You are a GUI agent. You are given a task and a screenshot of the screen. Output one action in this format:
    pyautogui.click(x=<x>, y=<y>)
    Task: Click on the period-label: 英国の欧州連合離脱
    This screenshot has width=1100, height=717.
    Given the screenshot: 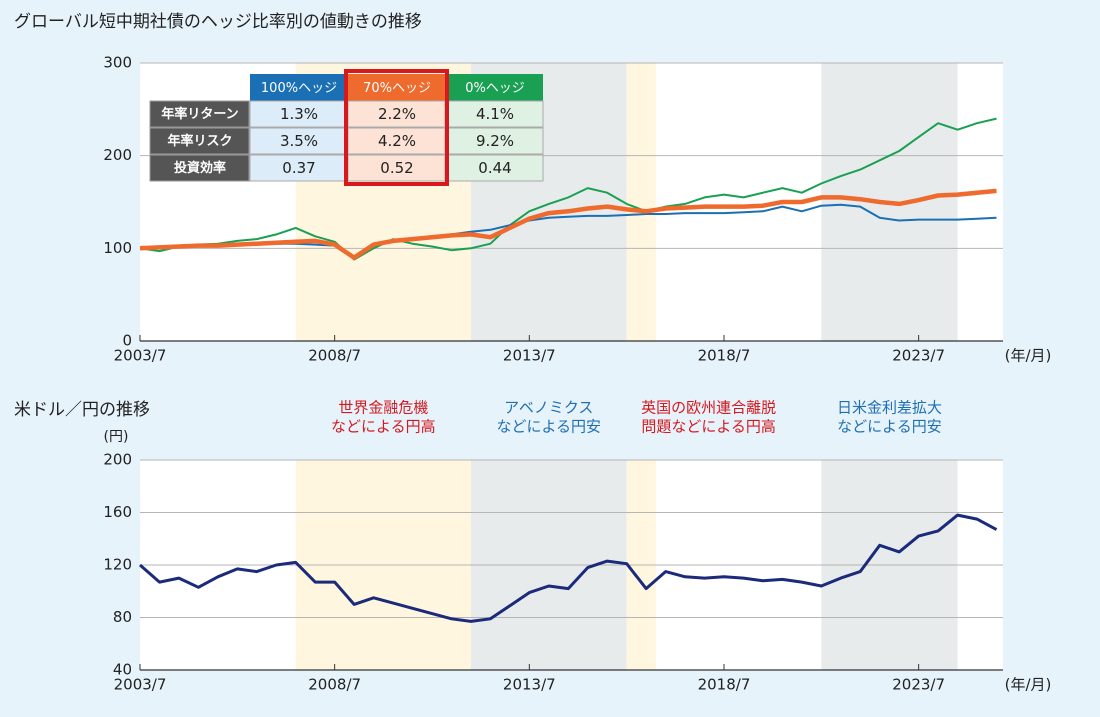 What is the action you would take?
    pyautogui.click(x=708, y=408)
    